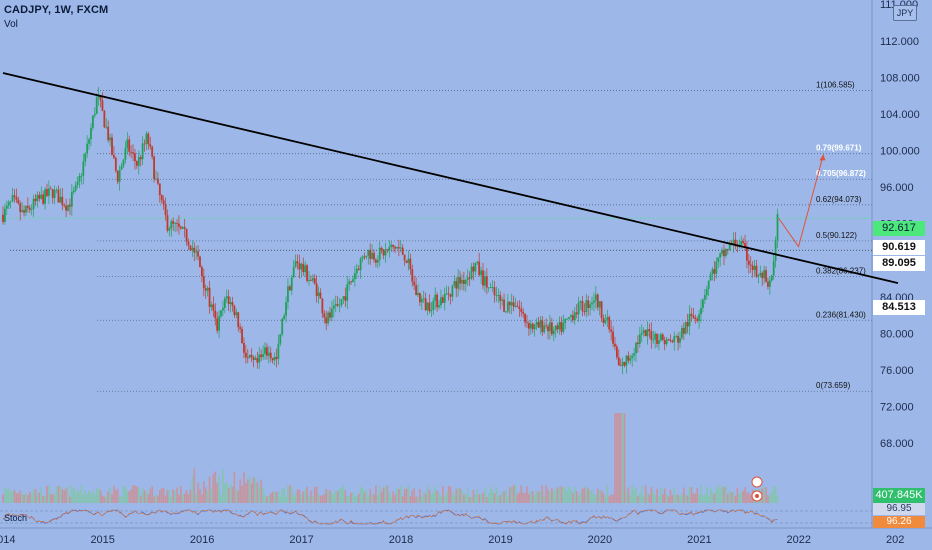  What do you see at coordinates (16, 518) in the screenshot?
I see `stoch-legend-label: Stoch` at bounding box center [16, 518].